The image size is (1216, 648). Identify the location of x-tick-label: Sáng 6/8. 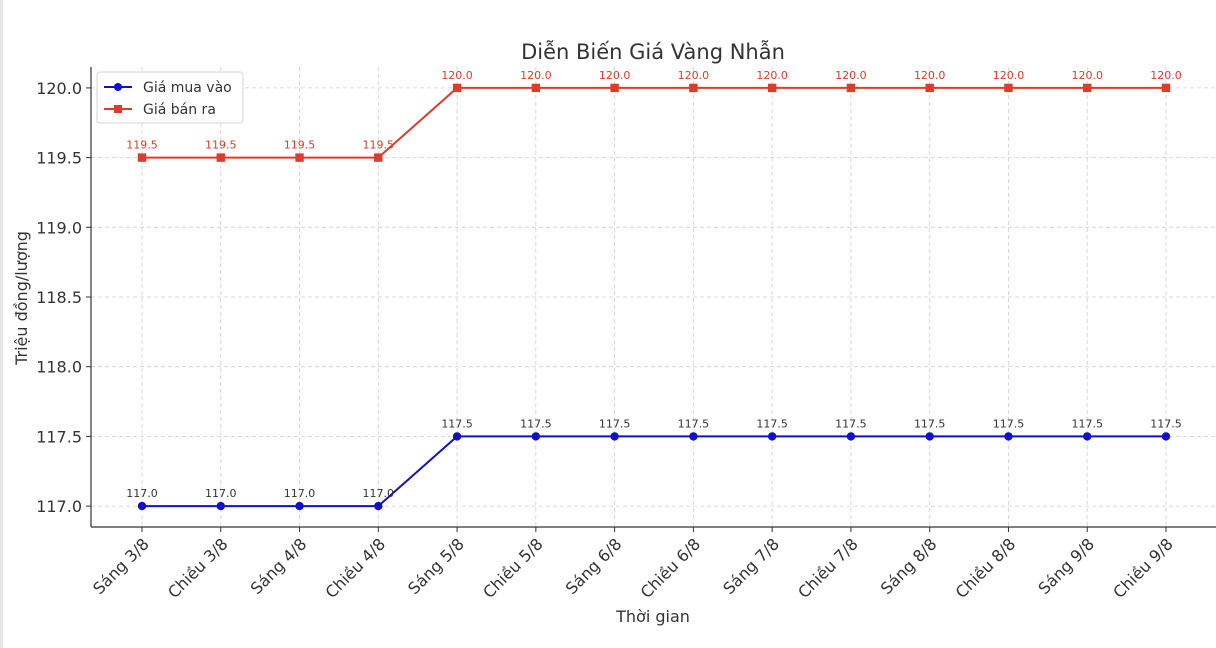
(594, 566).